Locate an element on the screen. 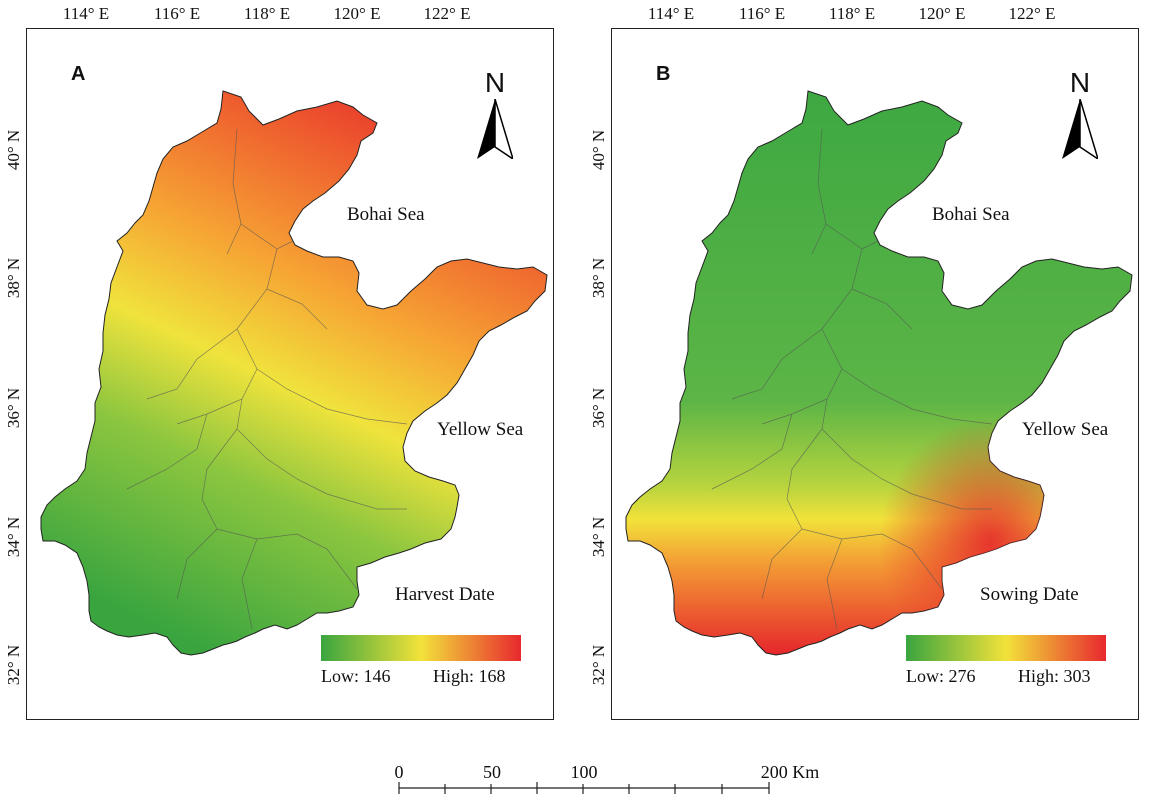 This screenshot has height=810, width=1170. panel-letter: A is located at coordinates (78, 74).